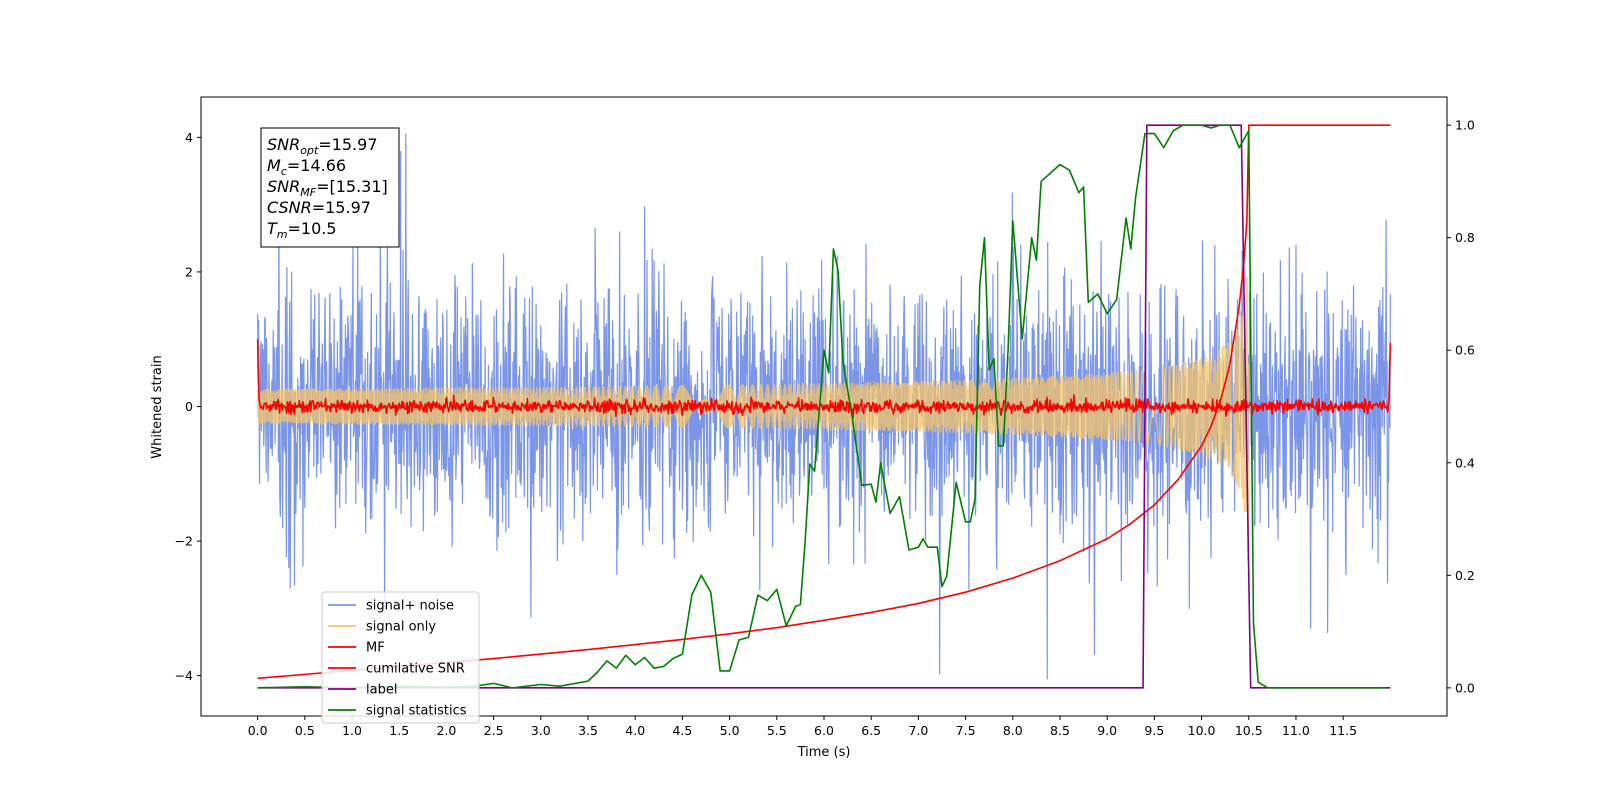 This screenshot has height=800, width=1600. Describe the element at coordinates (1465, 237) in the screenshot. I see `y2-tick-label: 0.8` at that location.